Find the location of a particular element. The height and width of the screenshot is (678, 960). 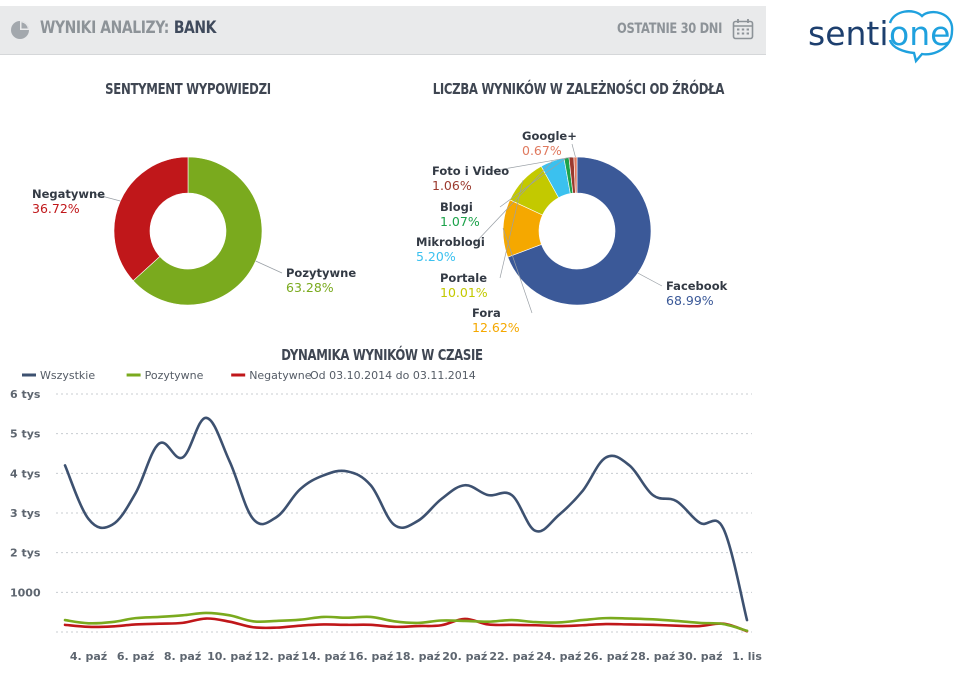

title-brand: BANK is located at coordinates (195, 28).